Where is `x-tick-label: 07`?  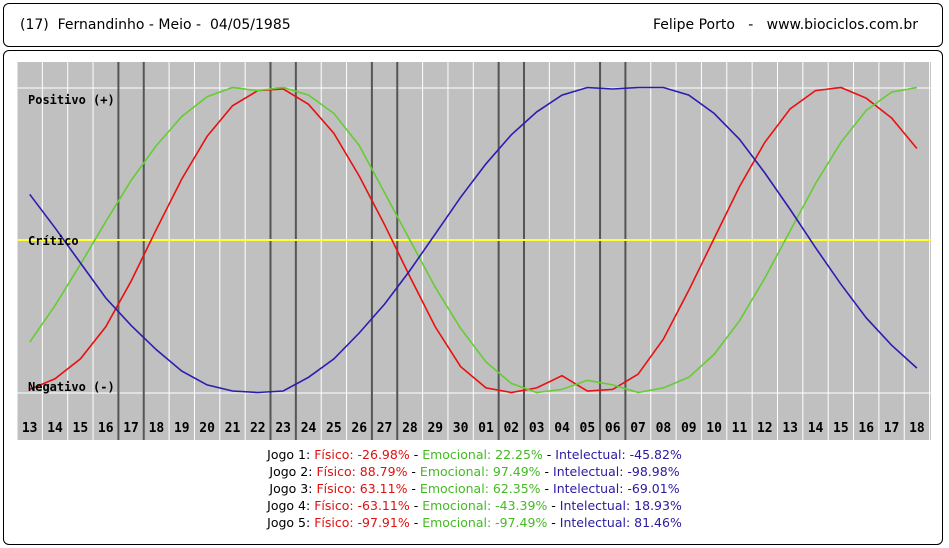
x-tick-label: 07 is located at coordinates (638, 428).